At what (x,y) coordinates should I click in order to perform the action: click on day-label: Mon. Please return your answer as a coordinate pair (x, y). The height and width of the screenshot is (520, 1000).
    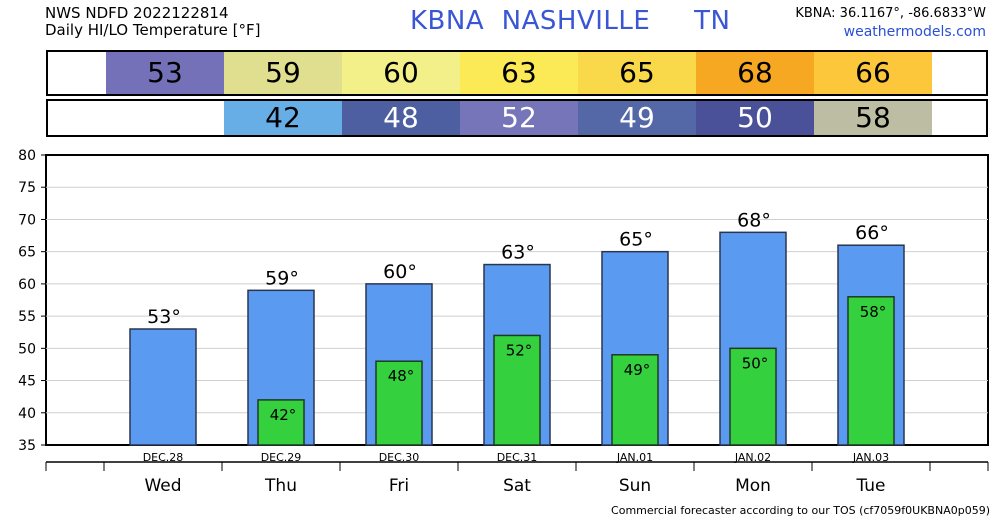
    Looking at the image, I should click on (753, 486).